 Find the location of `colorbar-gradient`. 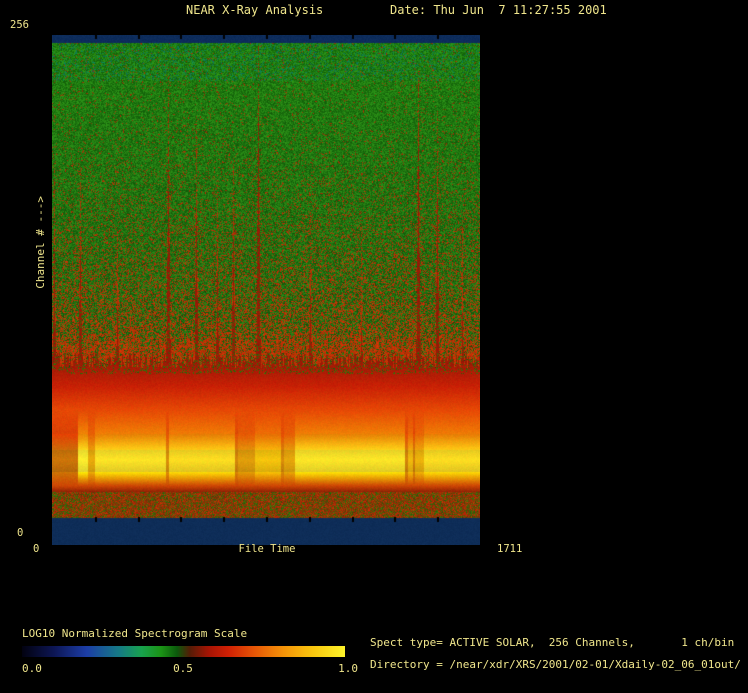

colorbar-gradient is located at coordinates (183, 651).